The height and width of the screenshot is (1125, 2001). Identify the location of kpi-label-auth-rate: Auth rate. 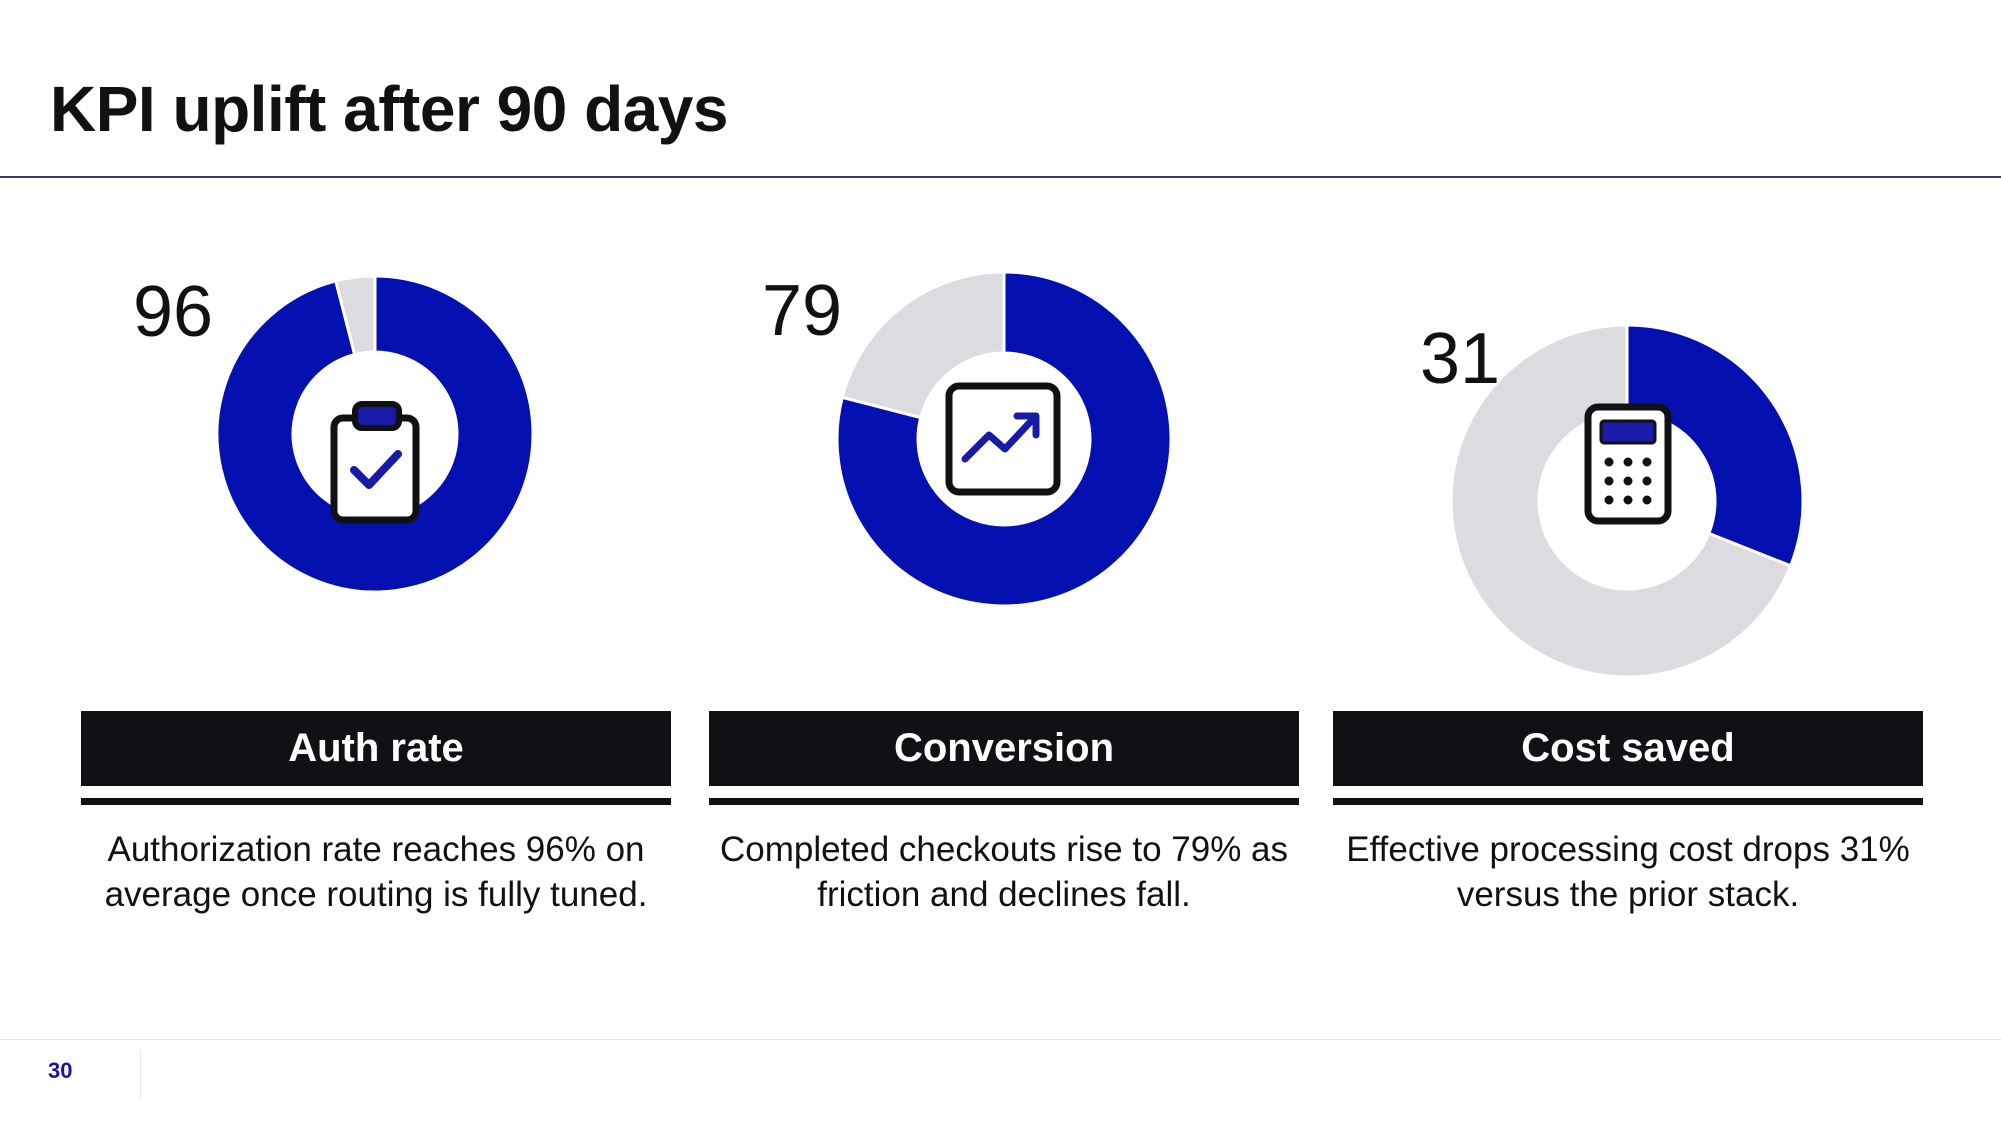
(376, 748).